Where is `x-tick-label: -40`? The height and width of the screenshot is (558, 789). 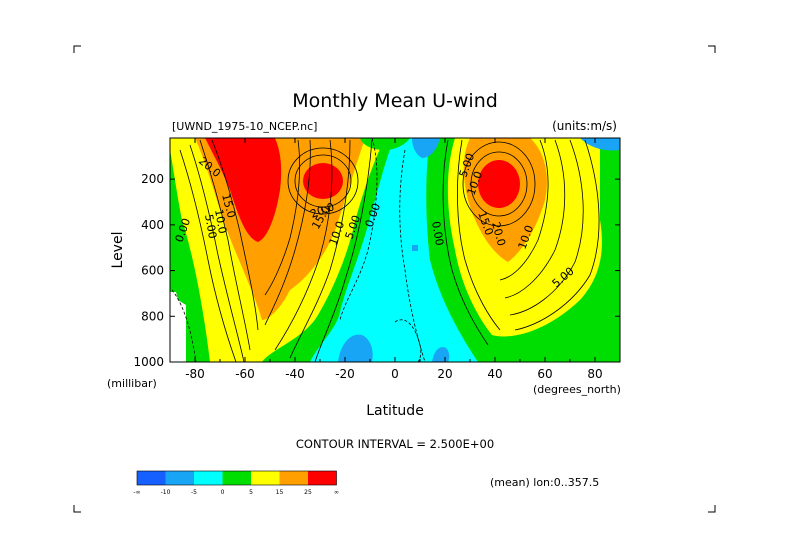
x-tick-label: -40 is located at coordinates (295, 374).